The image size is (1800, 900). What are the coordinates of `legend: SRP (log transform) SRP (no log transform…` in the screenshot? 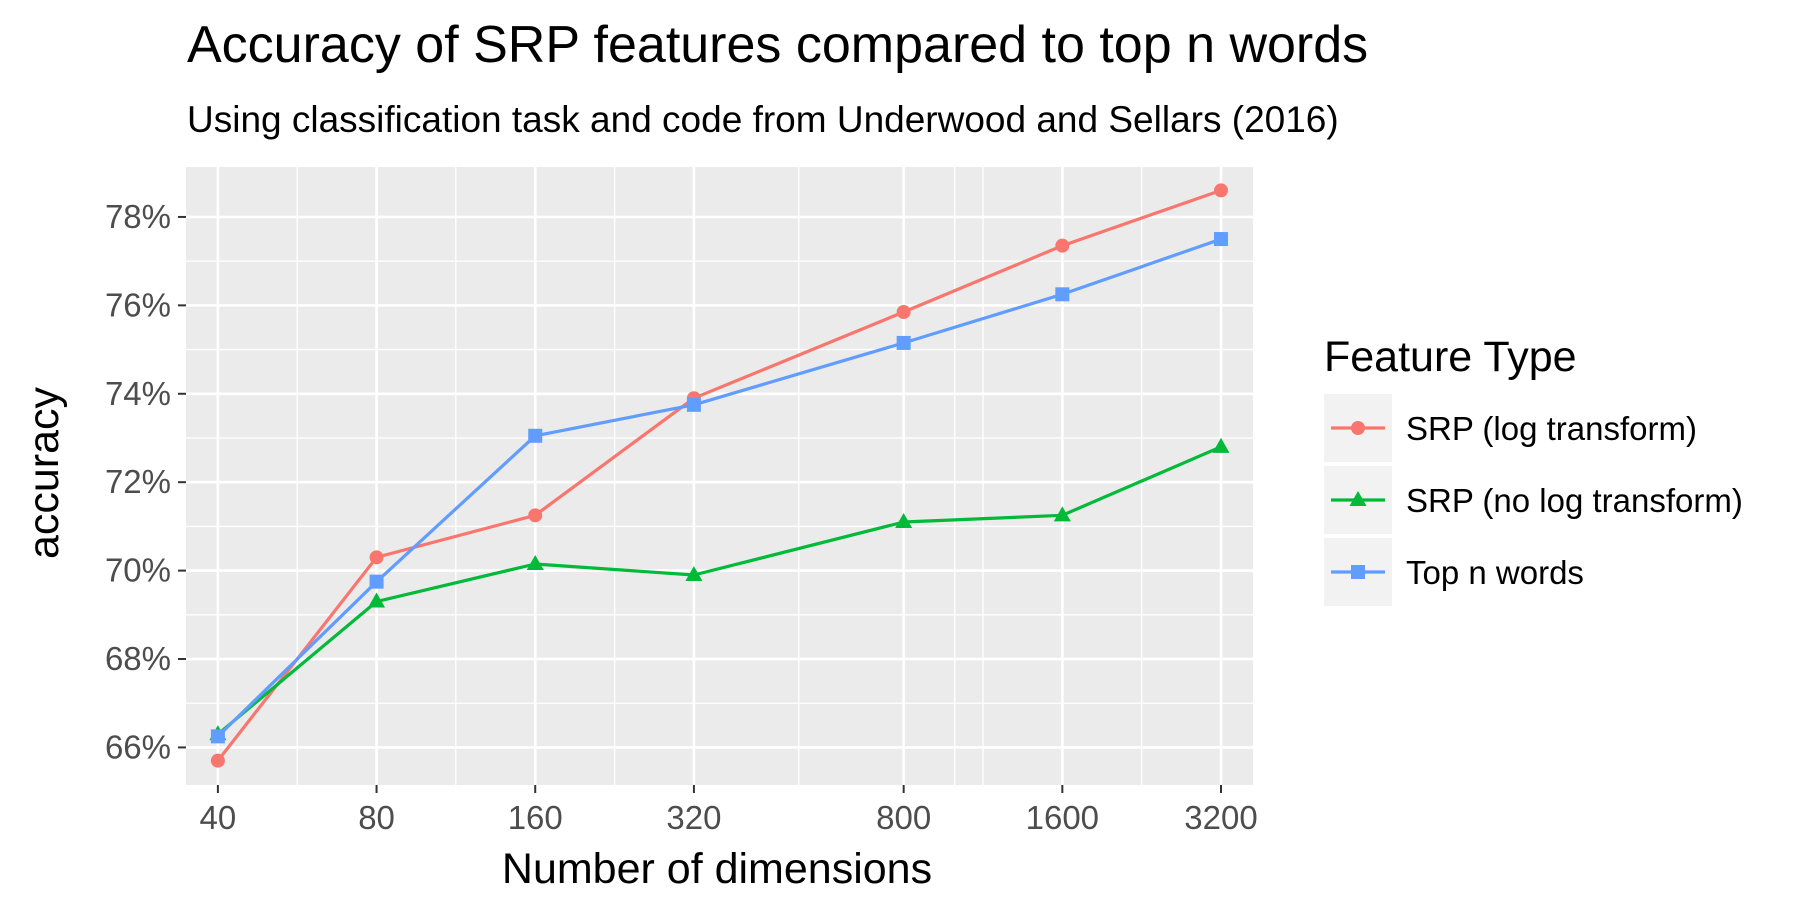 It's located at (1533, 500).